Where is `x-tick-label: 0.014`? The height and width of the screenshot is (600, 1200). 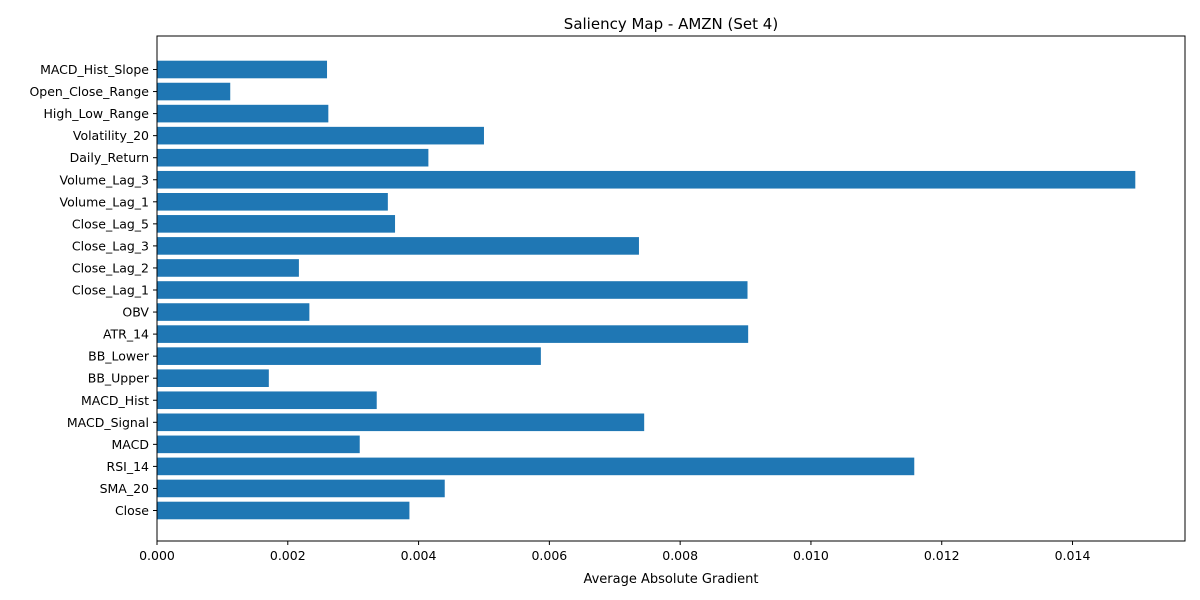
x-tick-label: 0.014 is located at coordinates (1073, 555).